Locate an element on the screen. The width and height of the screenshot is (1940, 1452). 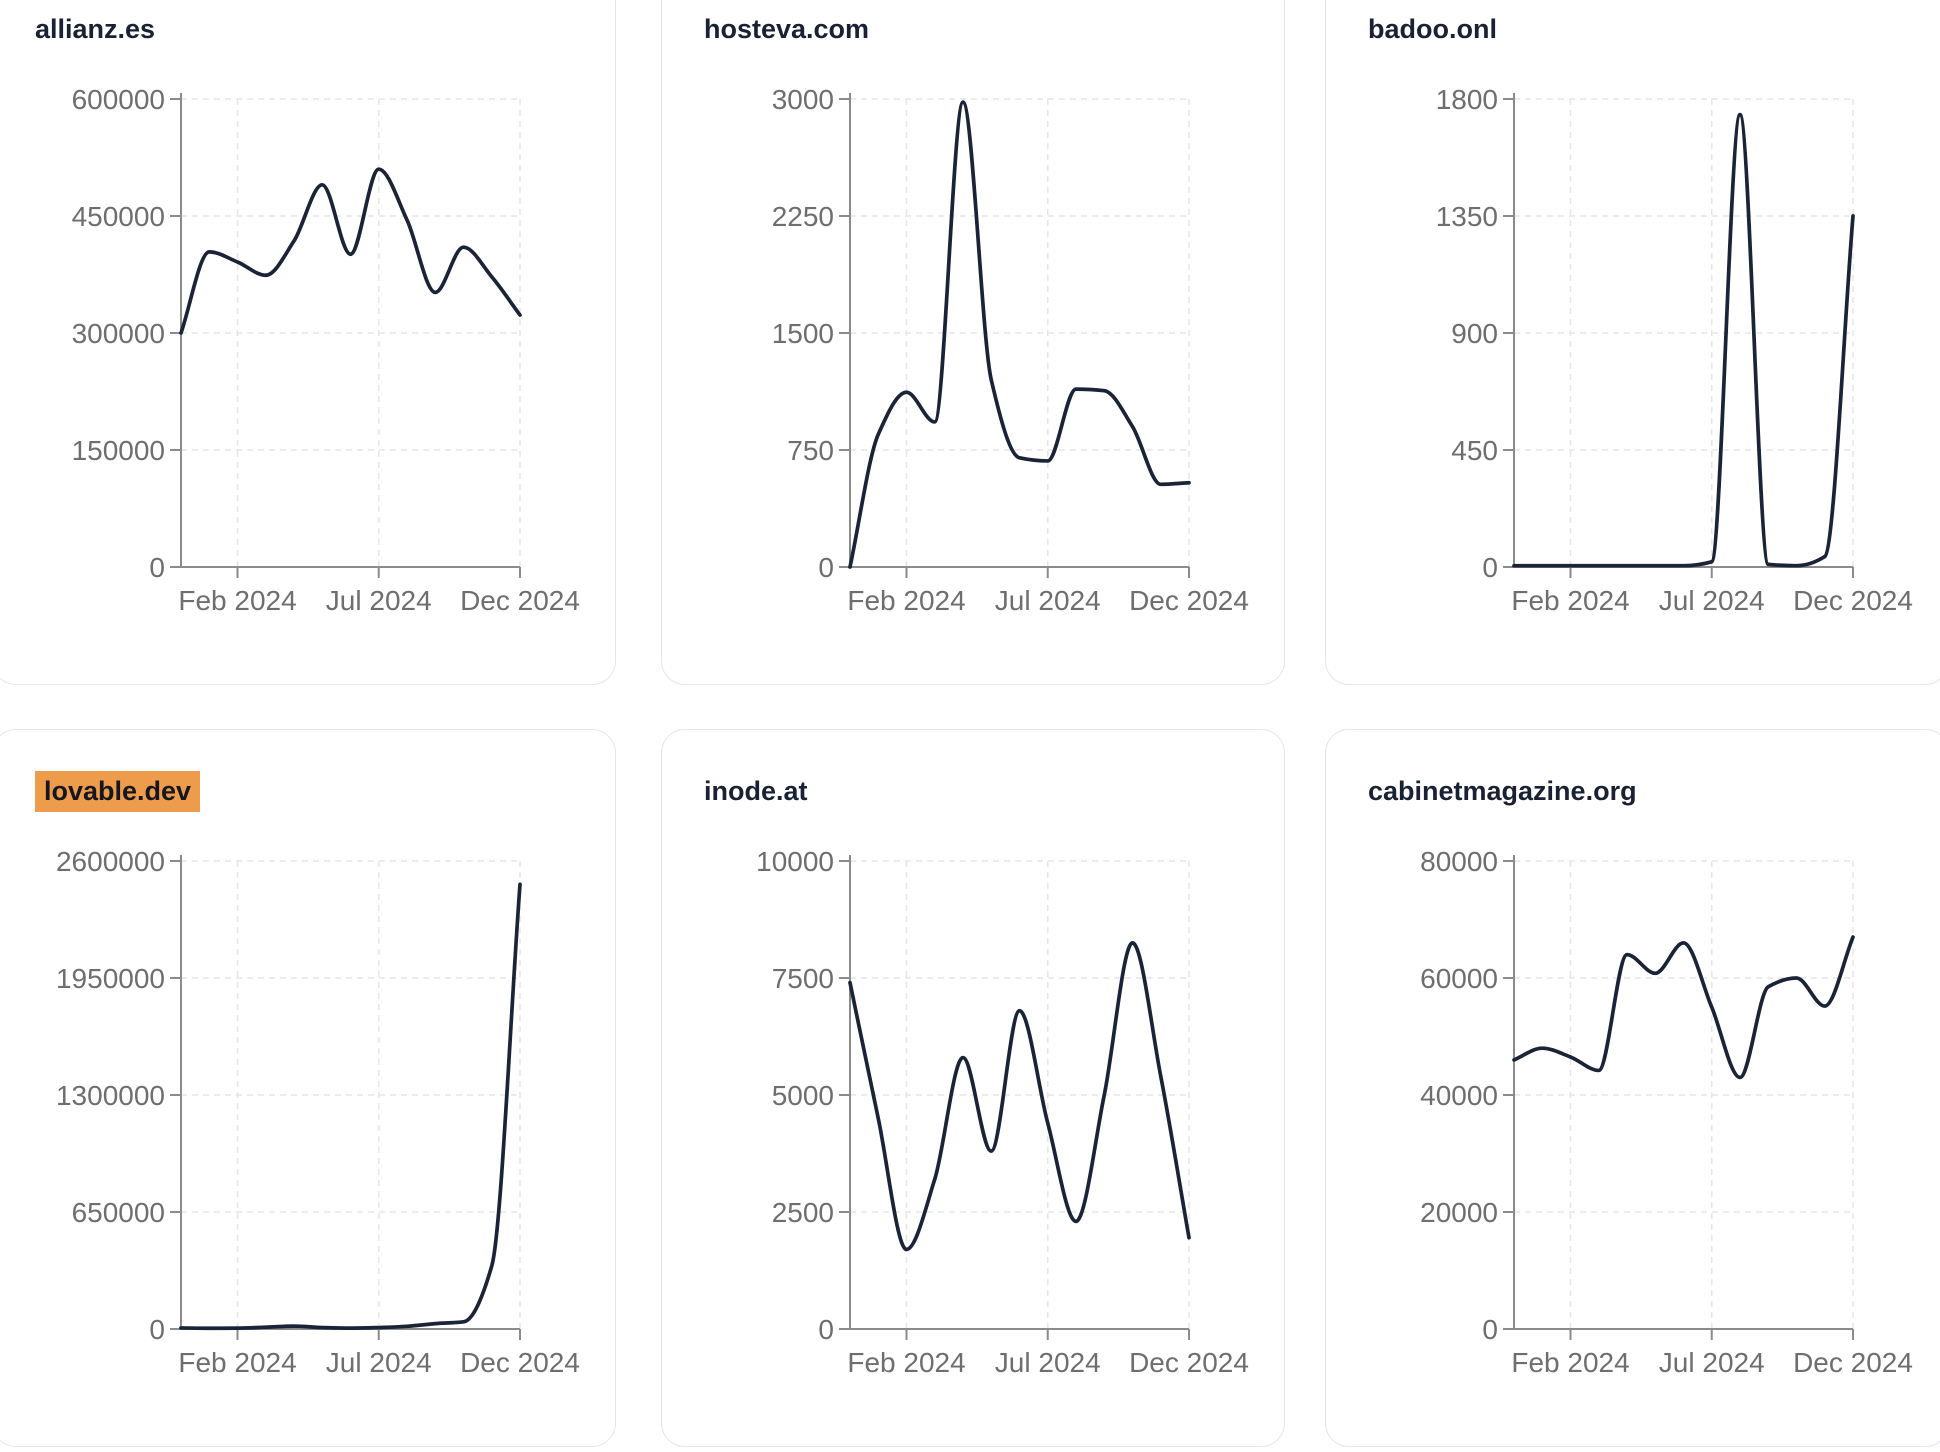
y-tick-label: 5000 is located at coordinates (803, 1095).